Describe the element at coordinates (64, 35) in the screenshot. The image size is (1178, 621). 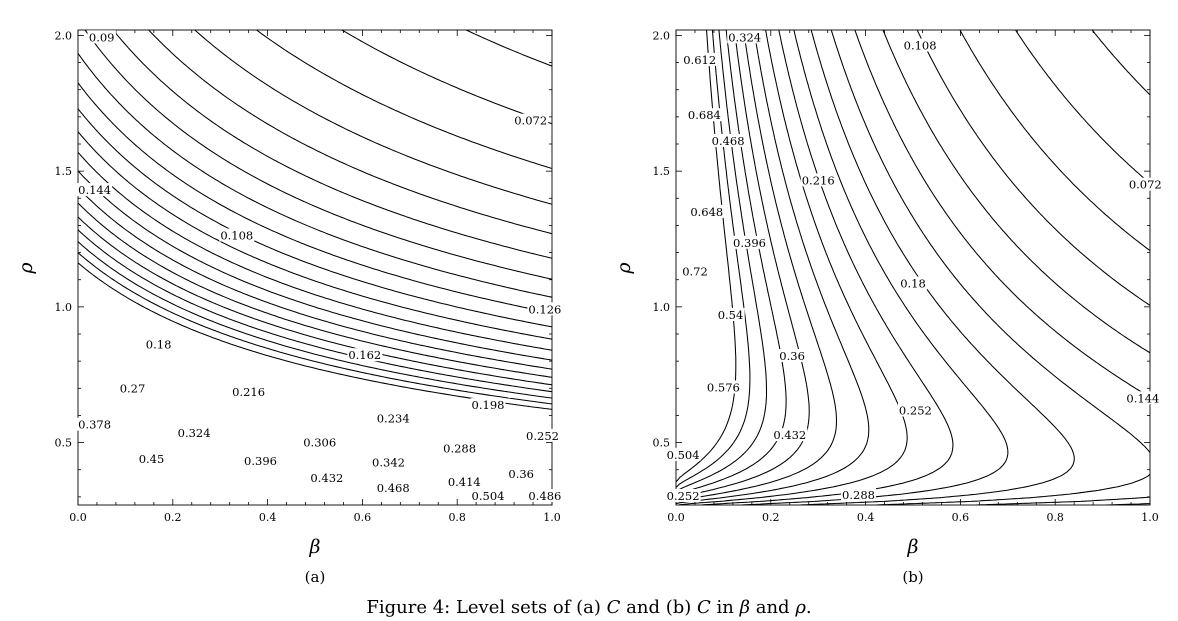
I see `y-tick-label: 2.0` at that location.